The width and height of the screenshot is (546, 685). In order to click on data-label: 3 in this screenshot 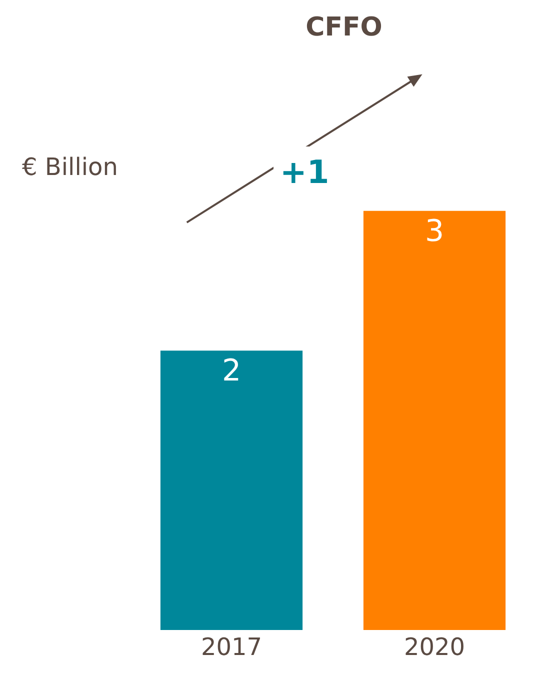, I will do `click(434, 231)`.